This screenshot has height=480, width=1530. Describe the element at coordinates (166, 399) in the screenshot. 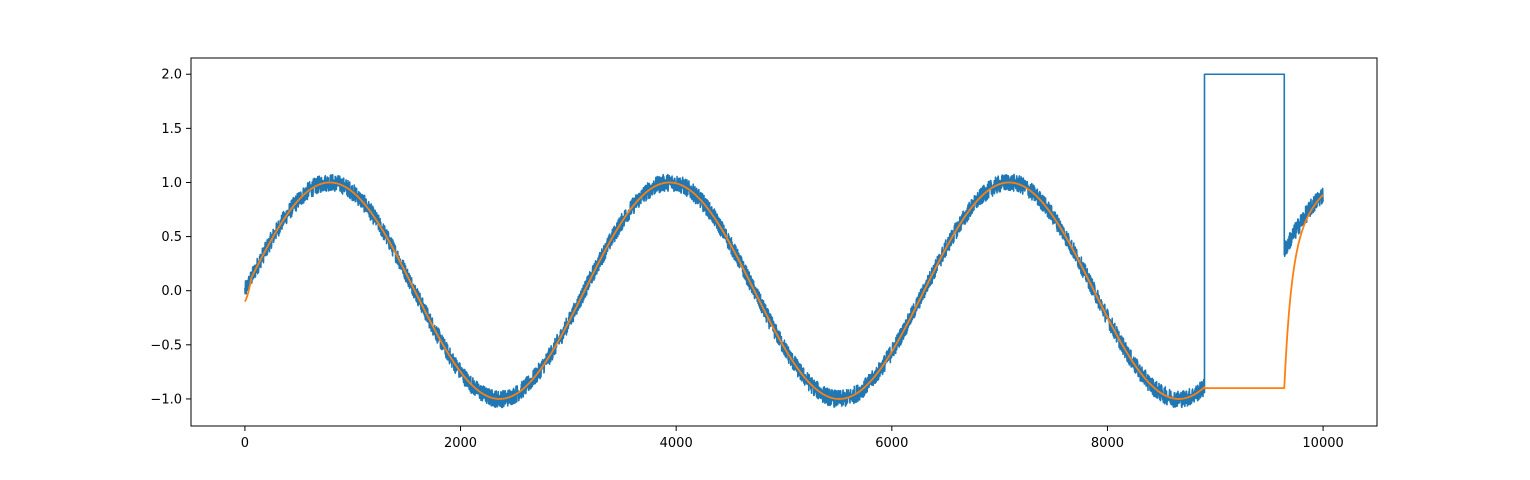

I see `y-tick-label: −1.0` at that location.